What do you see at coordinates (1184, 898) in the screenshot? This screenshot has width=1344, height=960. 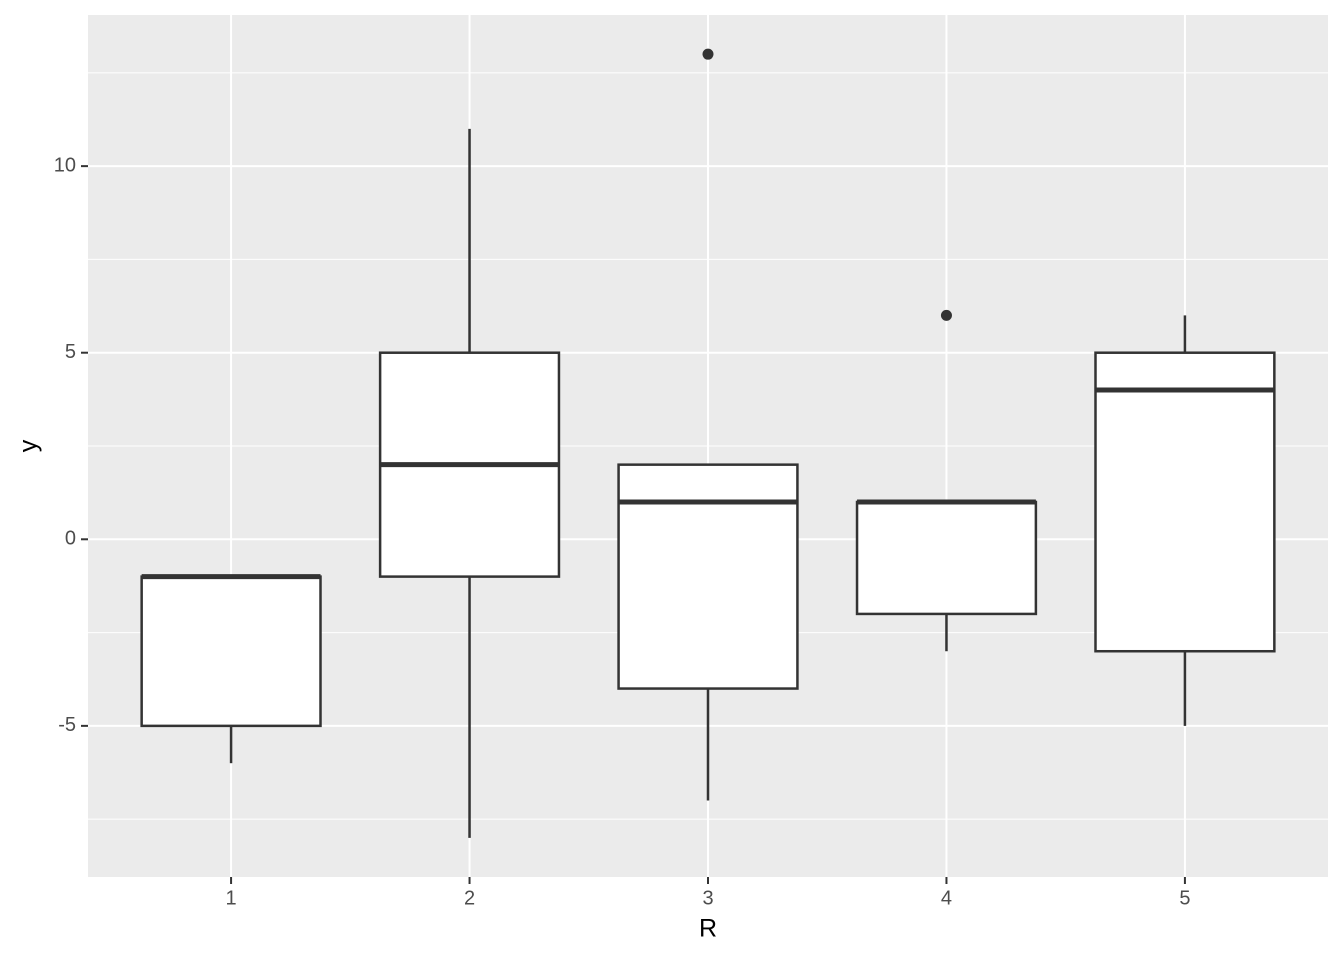 I see `x-tick-label: 5` at bounding box center [1184, 898].